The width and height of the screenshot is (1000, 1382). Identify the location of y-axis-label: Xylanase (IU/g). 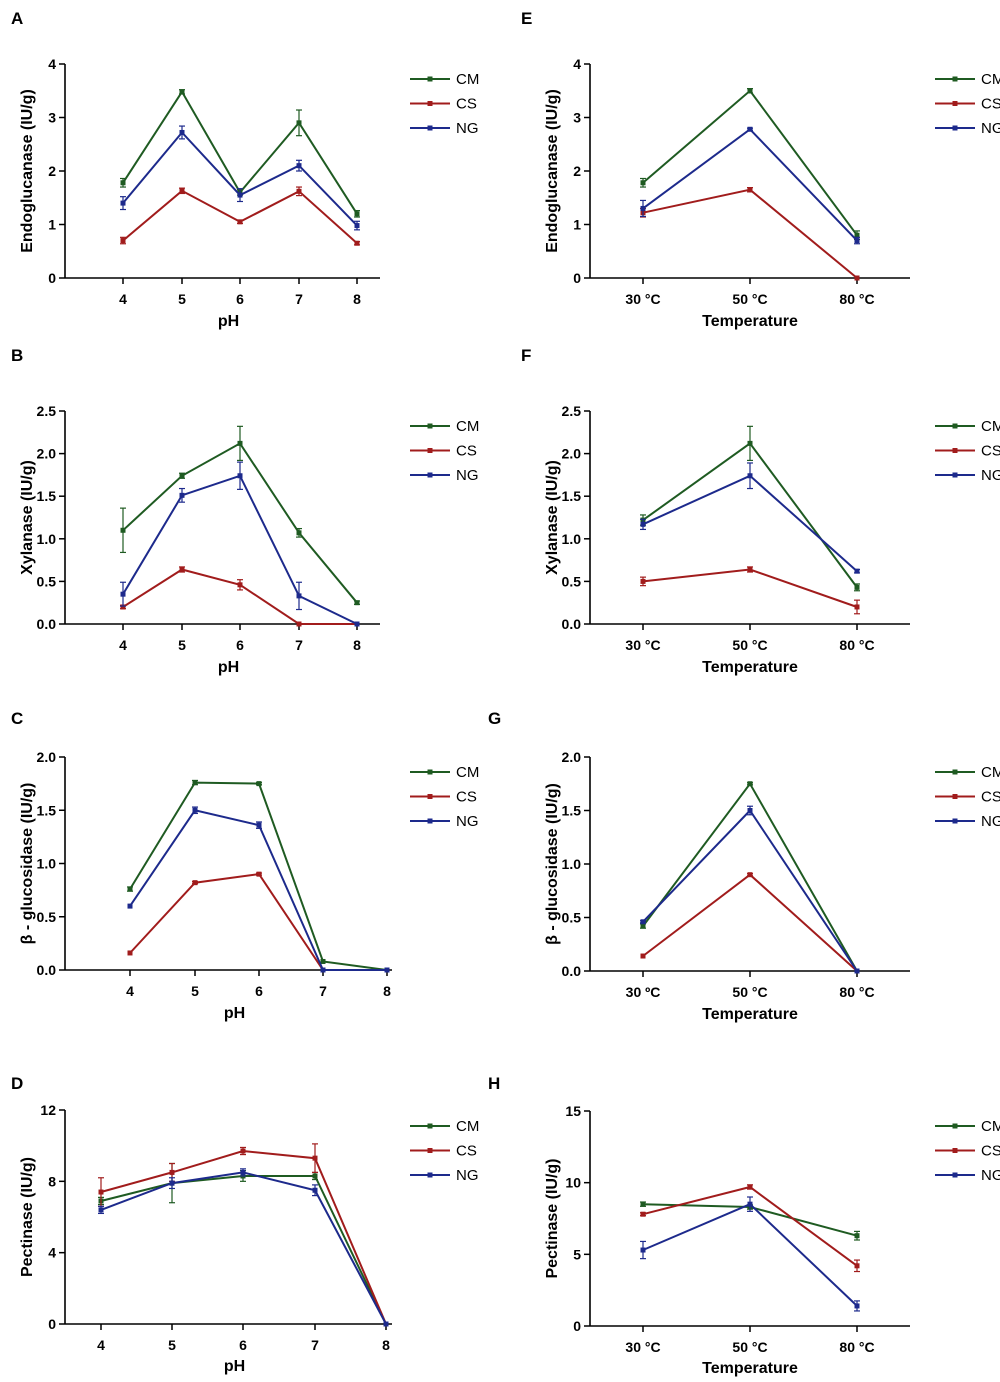
(27, 517).